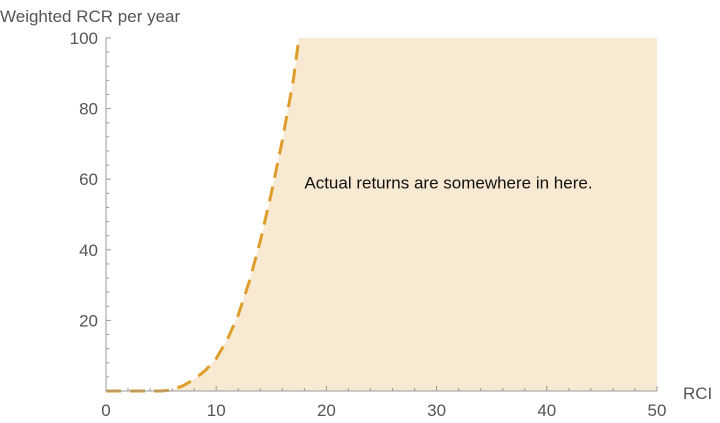  I want to click on x-tick-label: 0, so click(105, 410).